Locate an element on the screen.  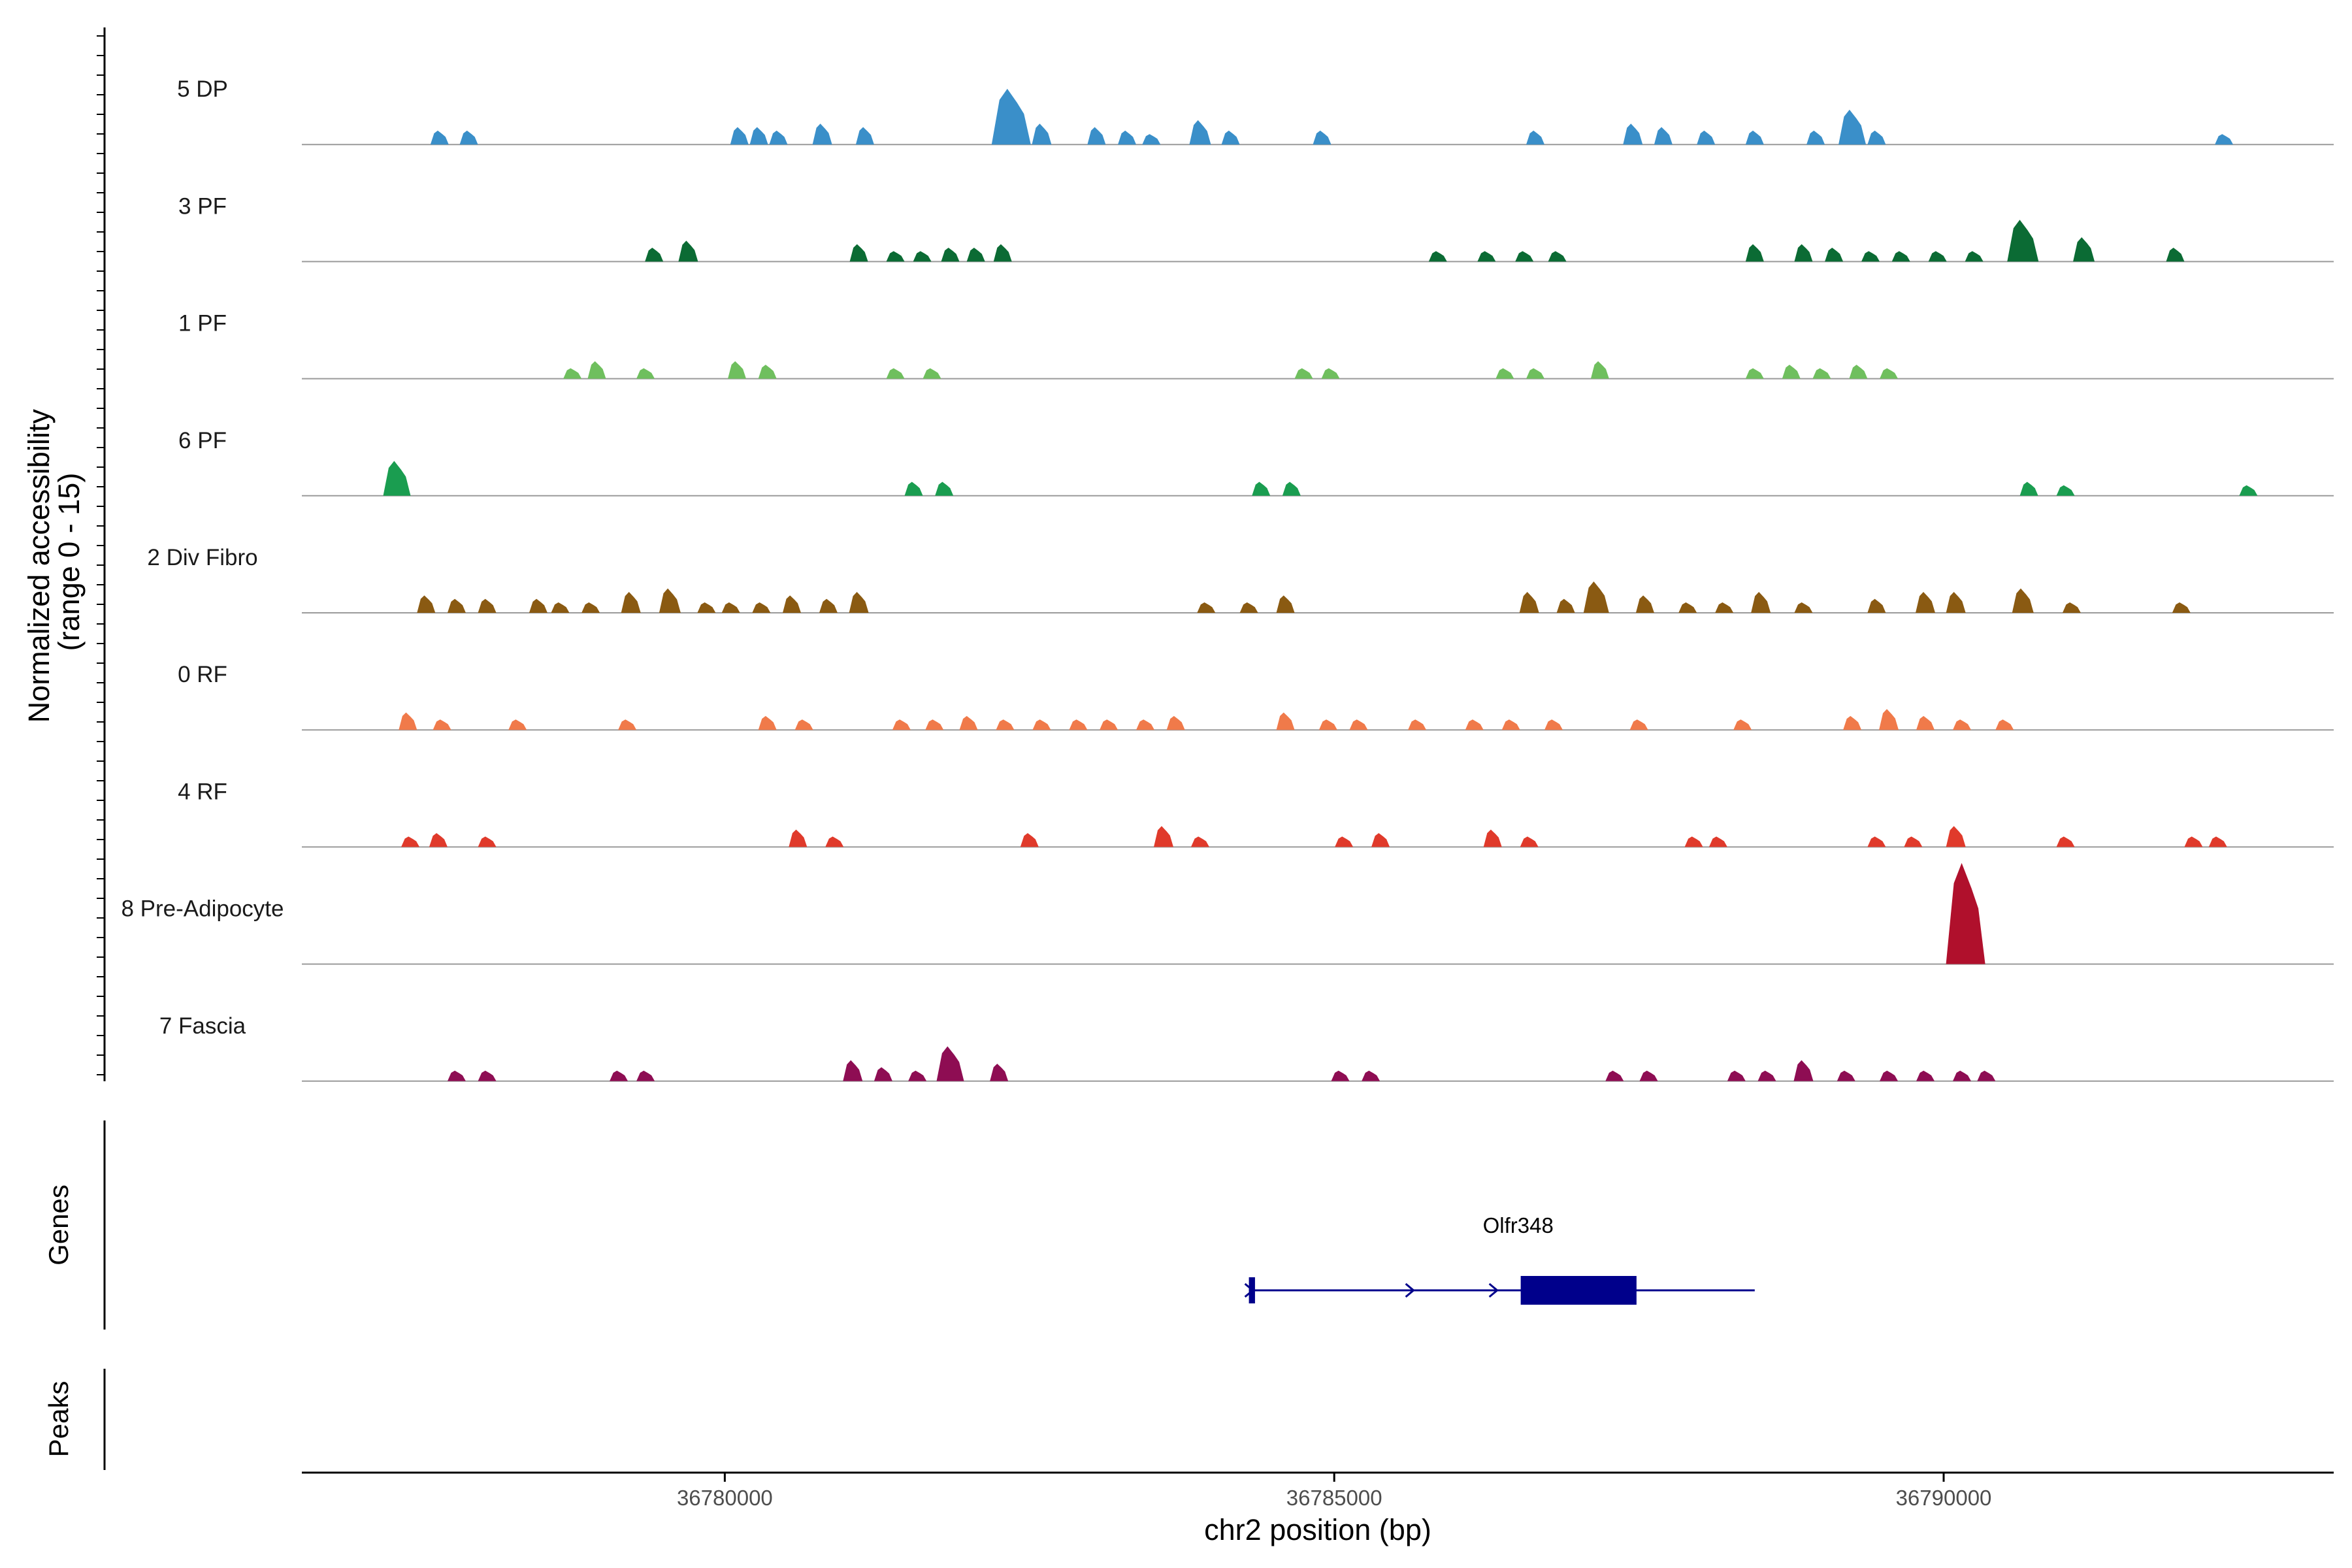
track-label: 8 Pre-Adipocyte is located at coordinates (202, 909).